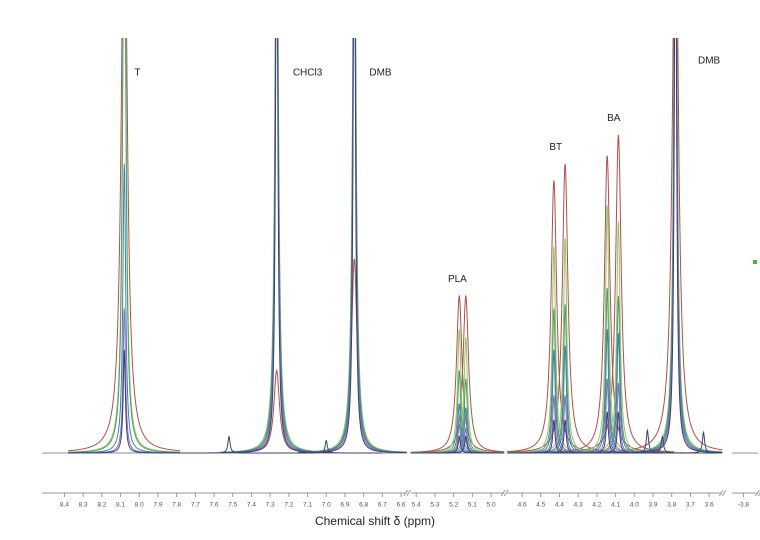  Describe the element at coordinates (101, 505) in the screenshot. I see `x-tick-label: 8.2` at that location.